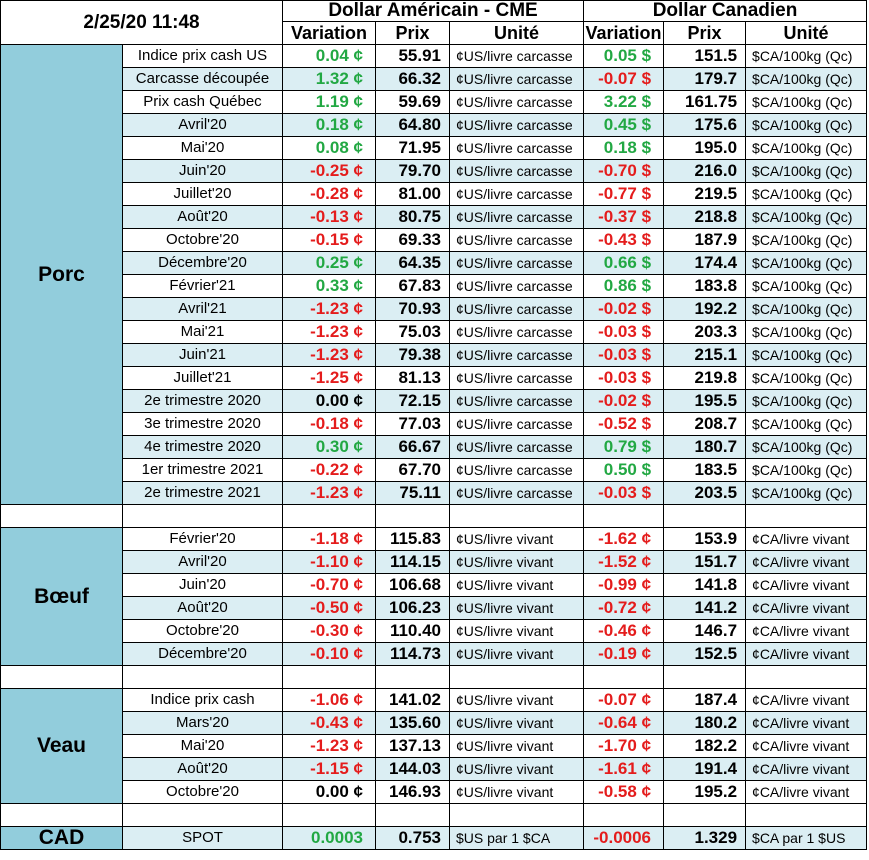 This screenshot has width=869, height=860. Describe the element at coordinates (412, 746) in the screenshot. I see `us-price: 137.13` at that location.